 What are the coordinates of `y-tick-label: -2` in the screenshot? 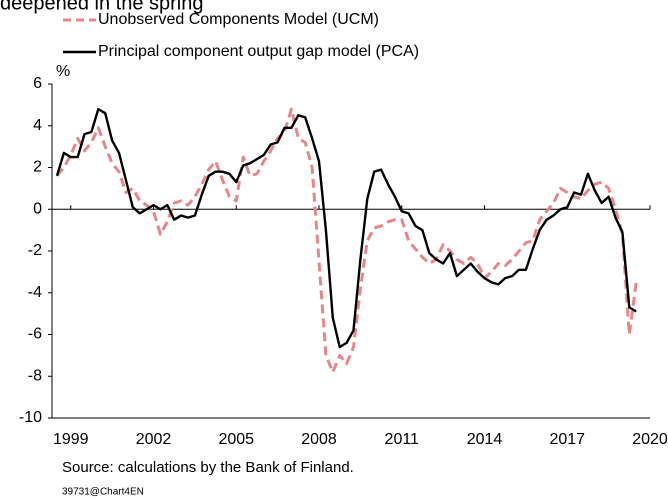 It's located at (35, 250).